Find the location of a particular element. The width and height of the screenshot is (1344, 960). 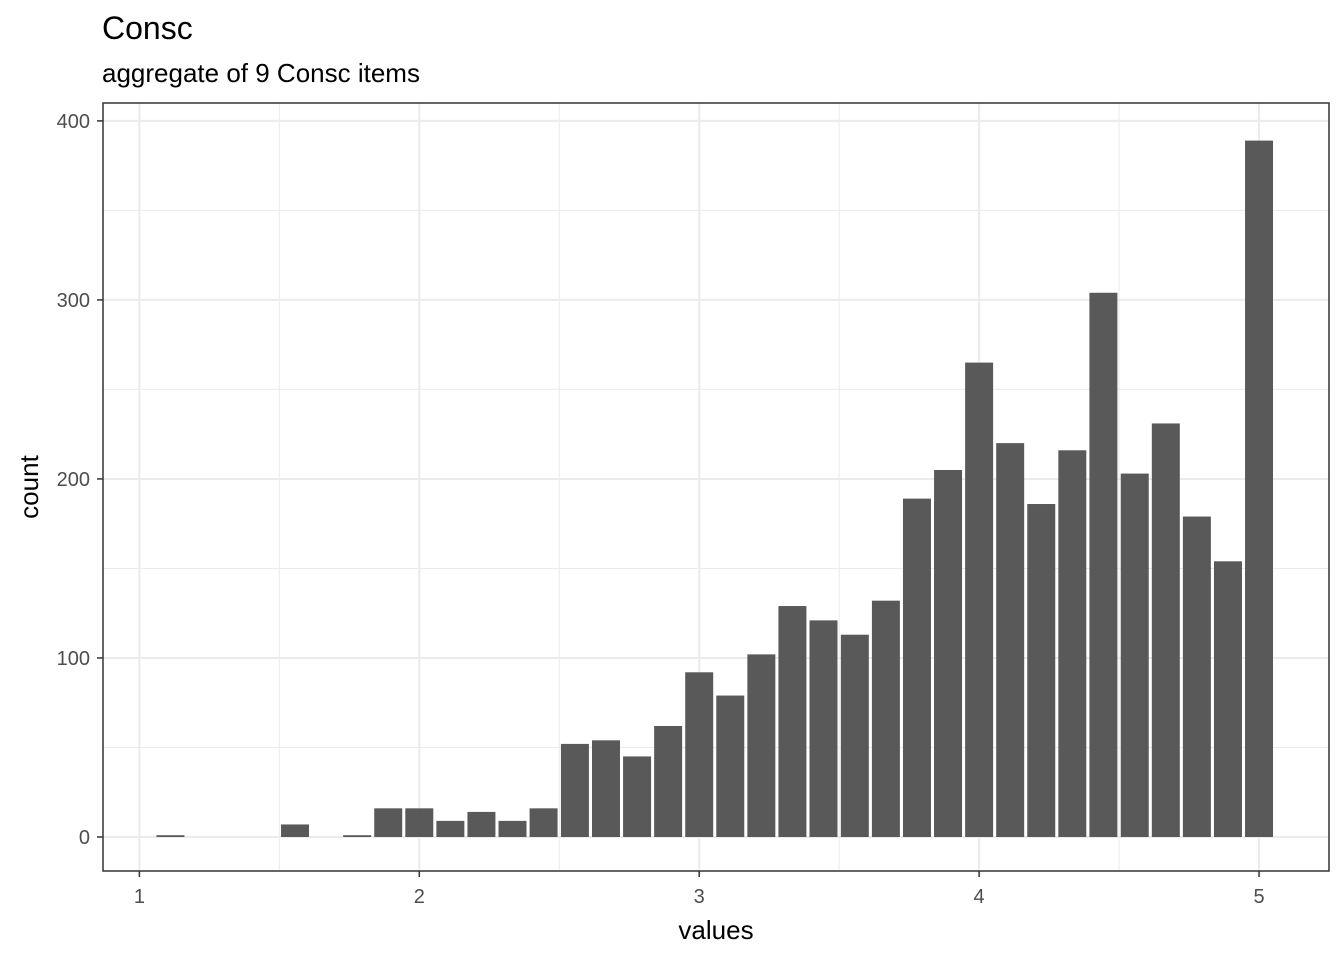

y-tick-label: 300 is located at coordinates (73, 301).